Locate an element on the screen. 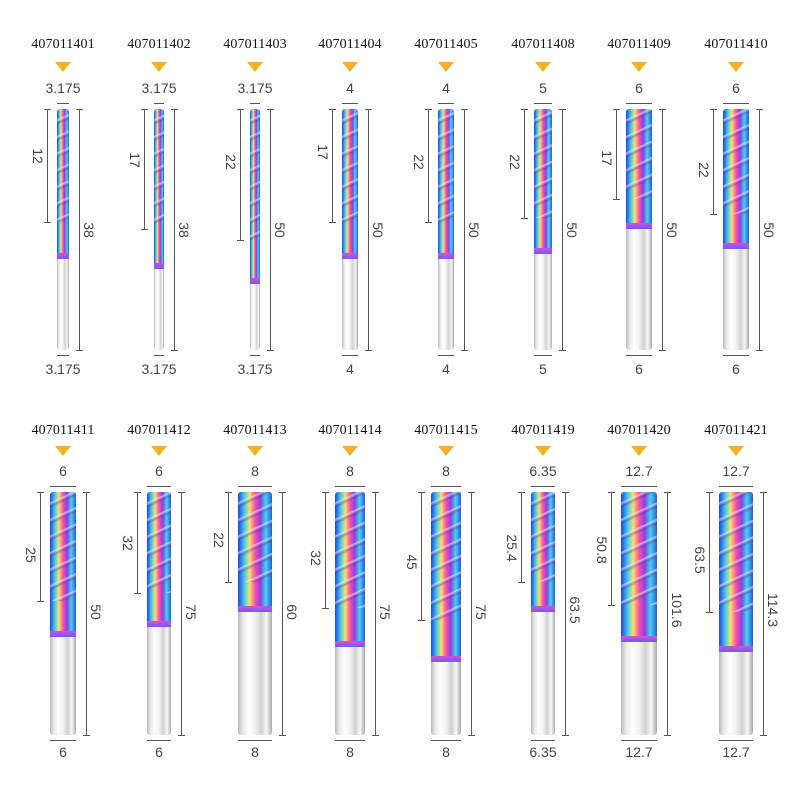  tool-5-overall-length-tick-bottom is located at coordinates (464, 350).